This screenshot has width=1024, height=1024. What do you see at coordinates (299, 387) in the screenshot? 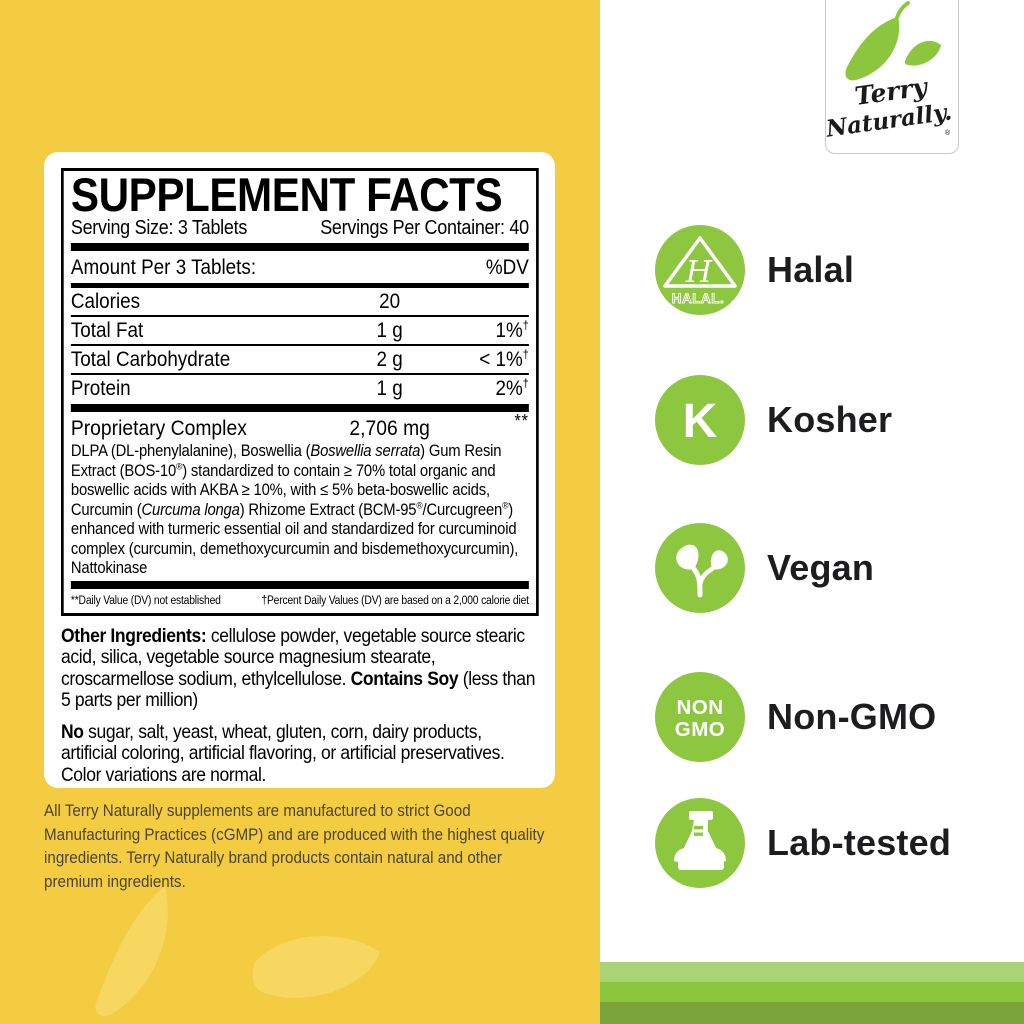
I see `nutrient-row: Protein 1 g 2%†` at bounding box center [299, 387].